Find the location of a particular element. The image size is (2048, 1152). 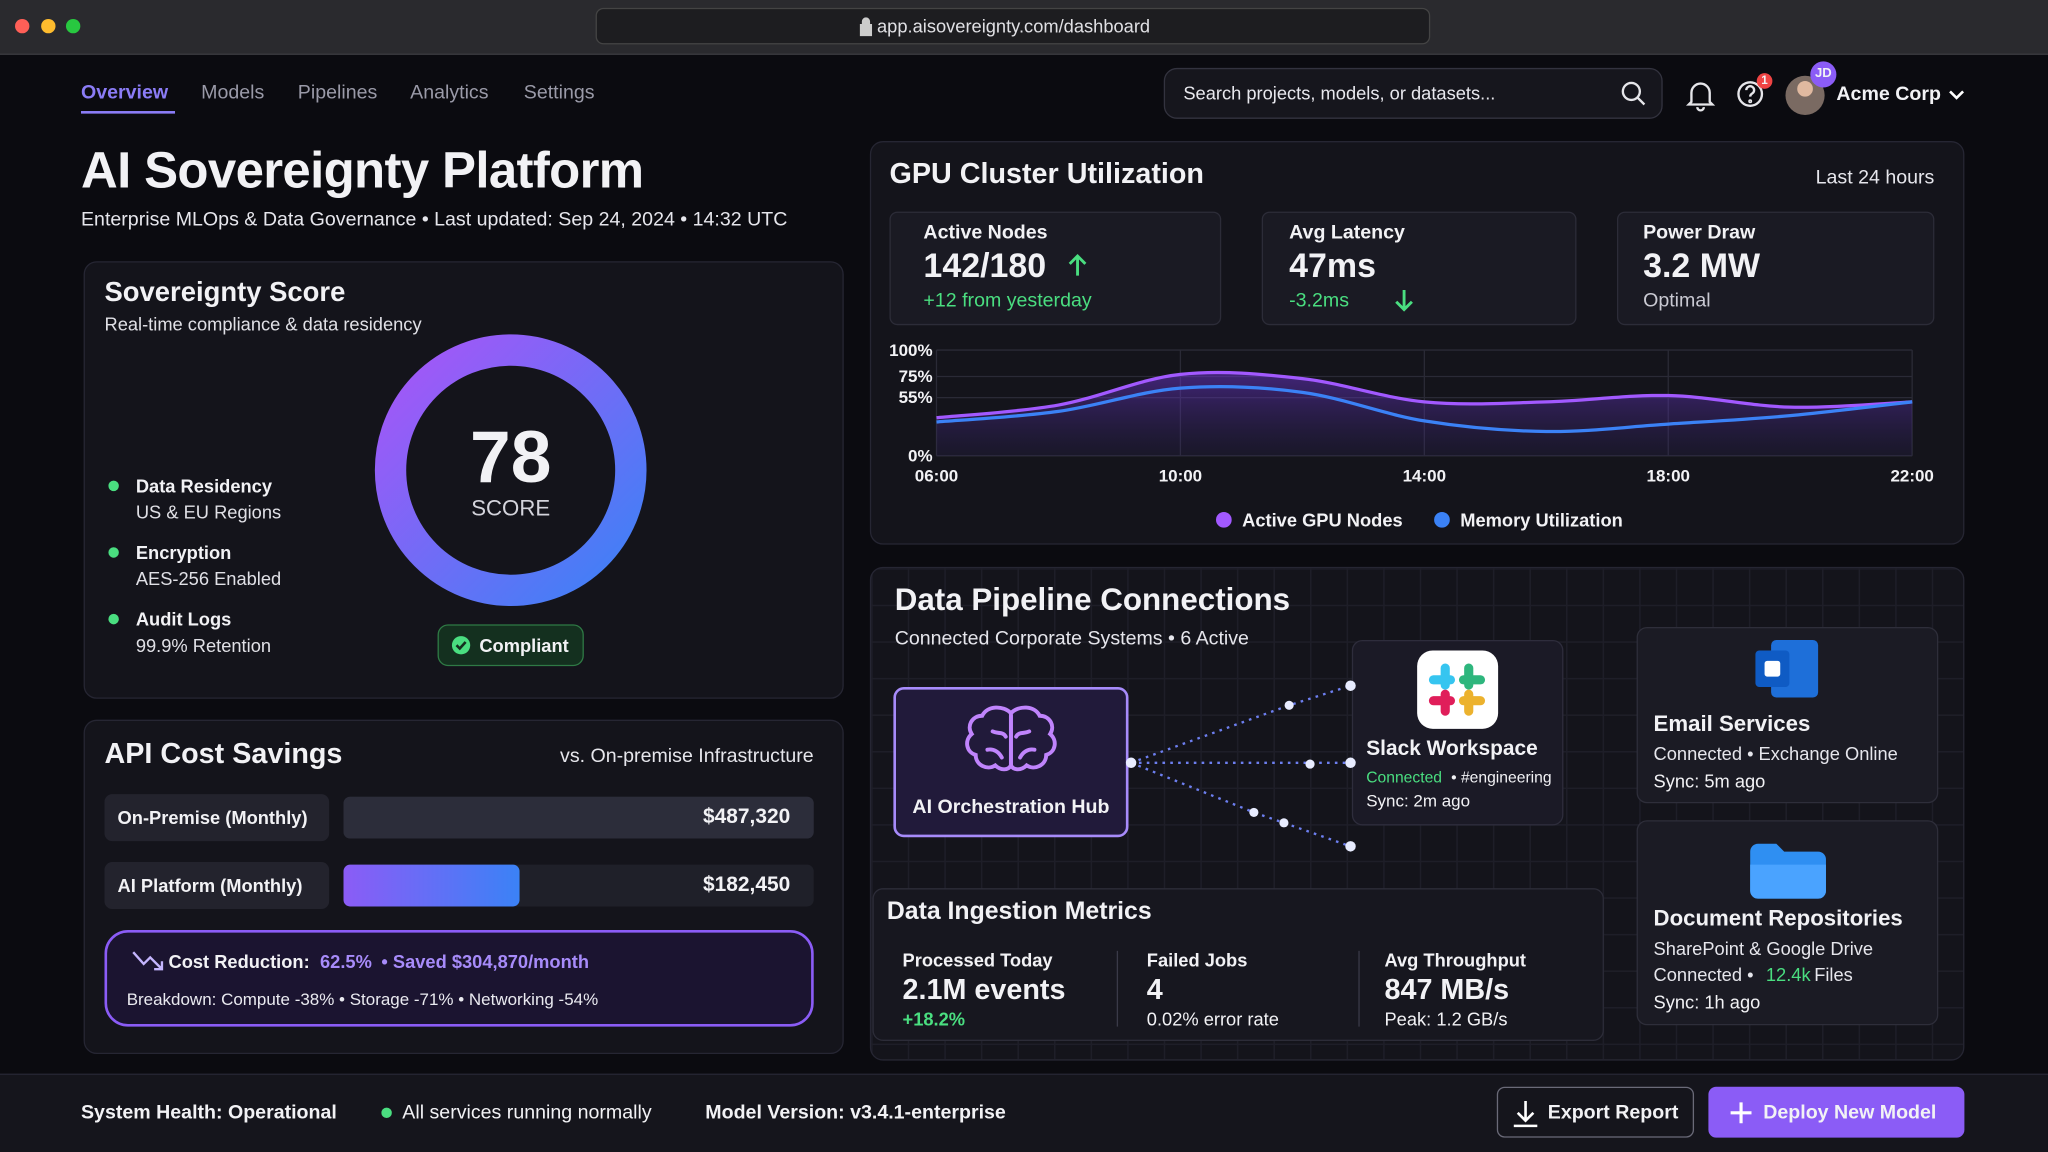

section-title: Data Ingestion Metrics is located at coordinates (1019, 911).